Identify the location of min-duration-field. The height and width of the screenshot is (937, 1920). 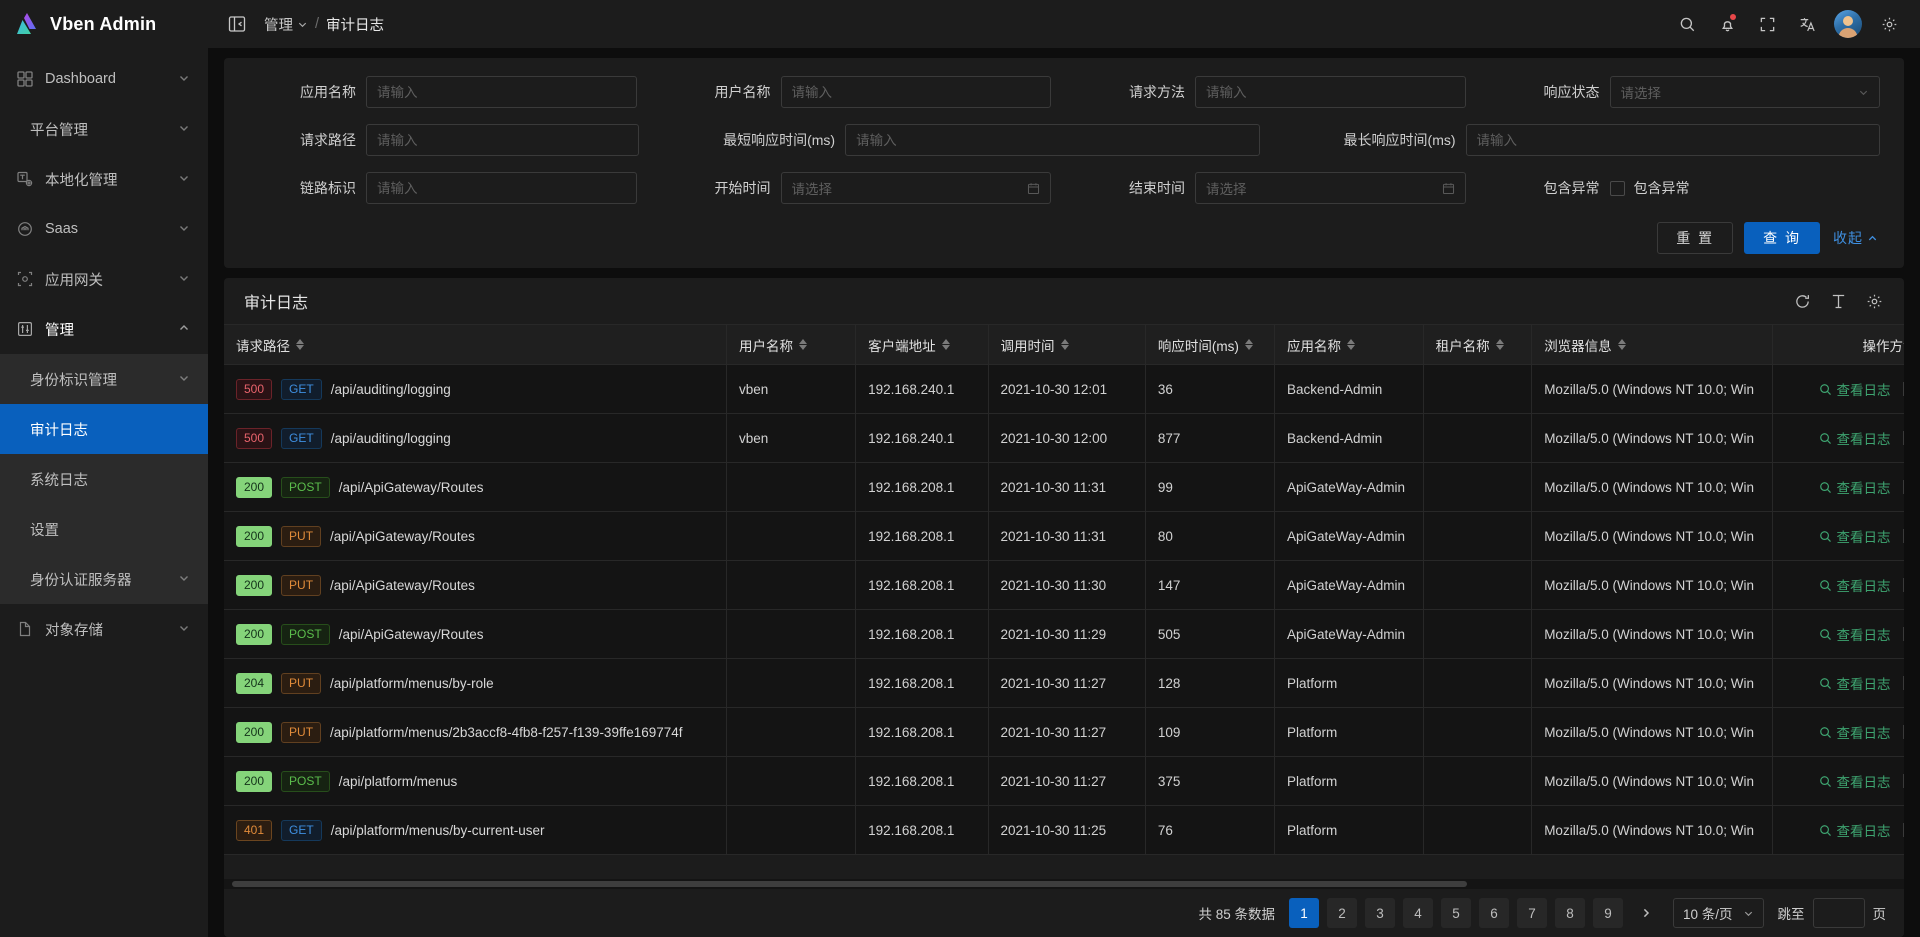
(1052, 140).